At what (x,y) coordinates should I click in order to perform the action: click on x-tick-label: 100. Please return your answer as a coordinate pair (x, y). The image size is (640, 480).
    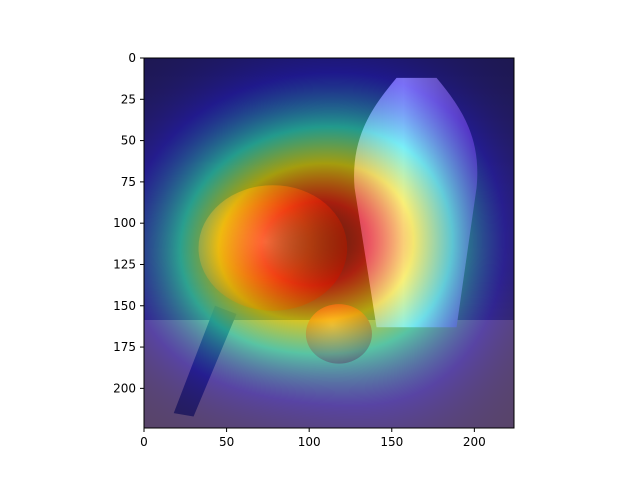
    Looking at the image, I should click on (309, 442).